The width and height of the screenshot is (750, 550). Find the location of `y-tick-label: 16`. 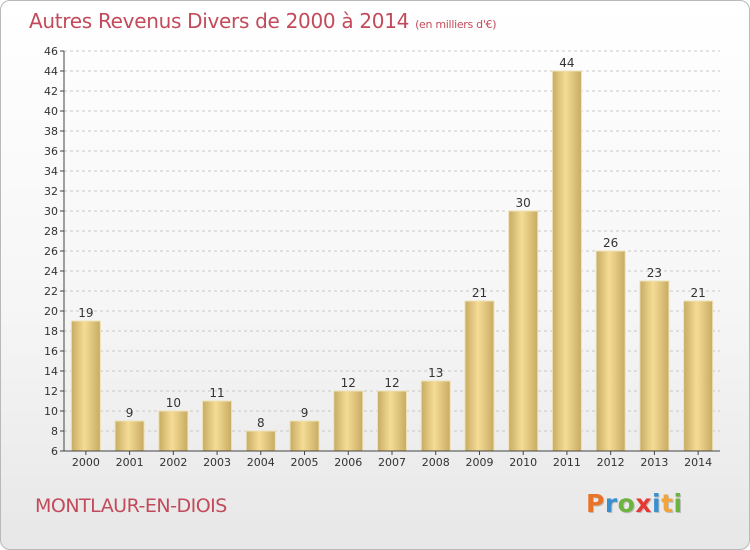

y-tick-label: 16 is located at coordinates (51, 351).